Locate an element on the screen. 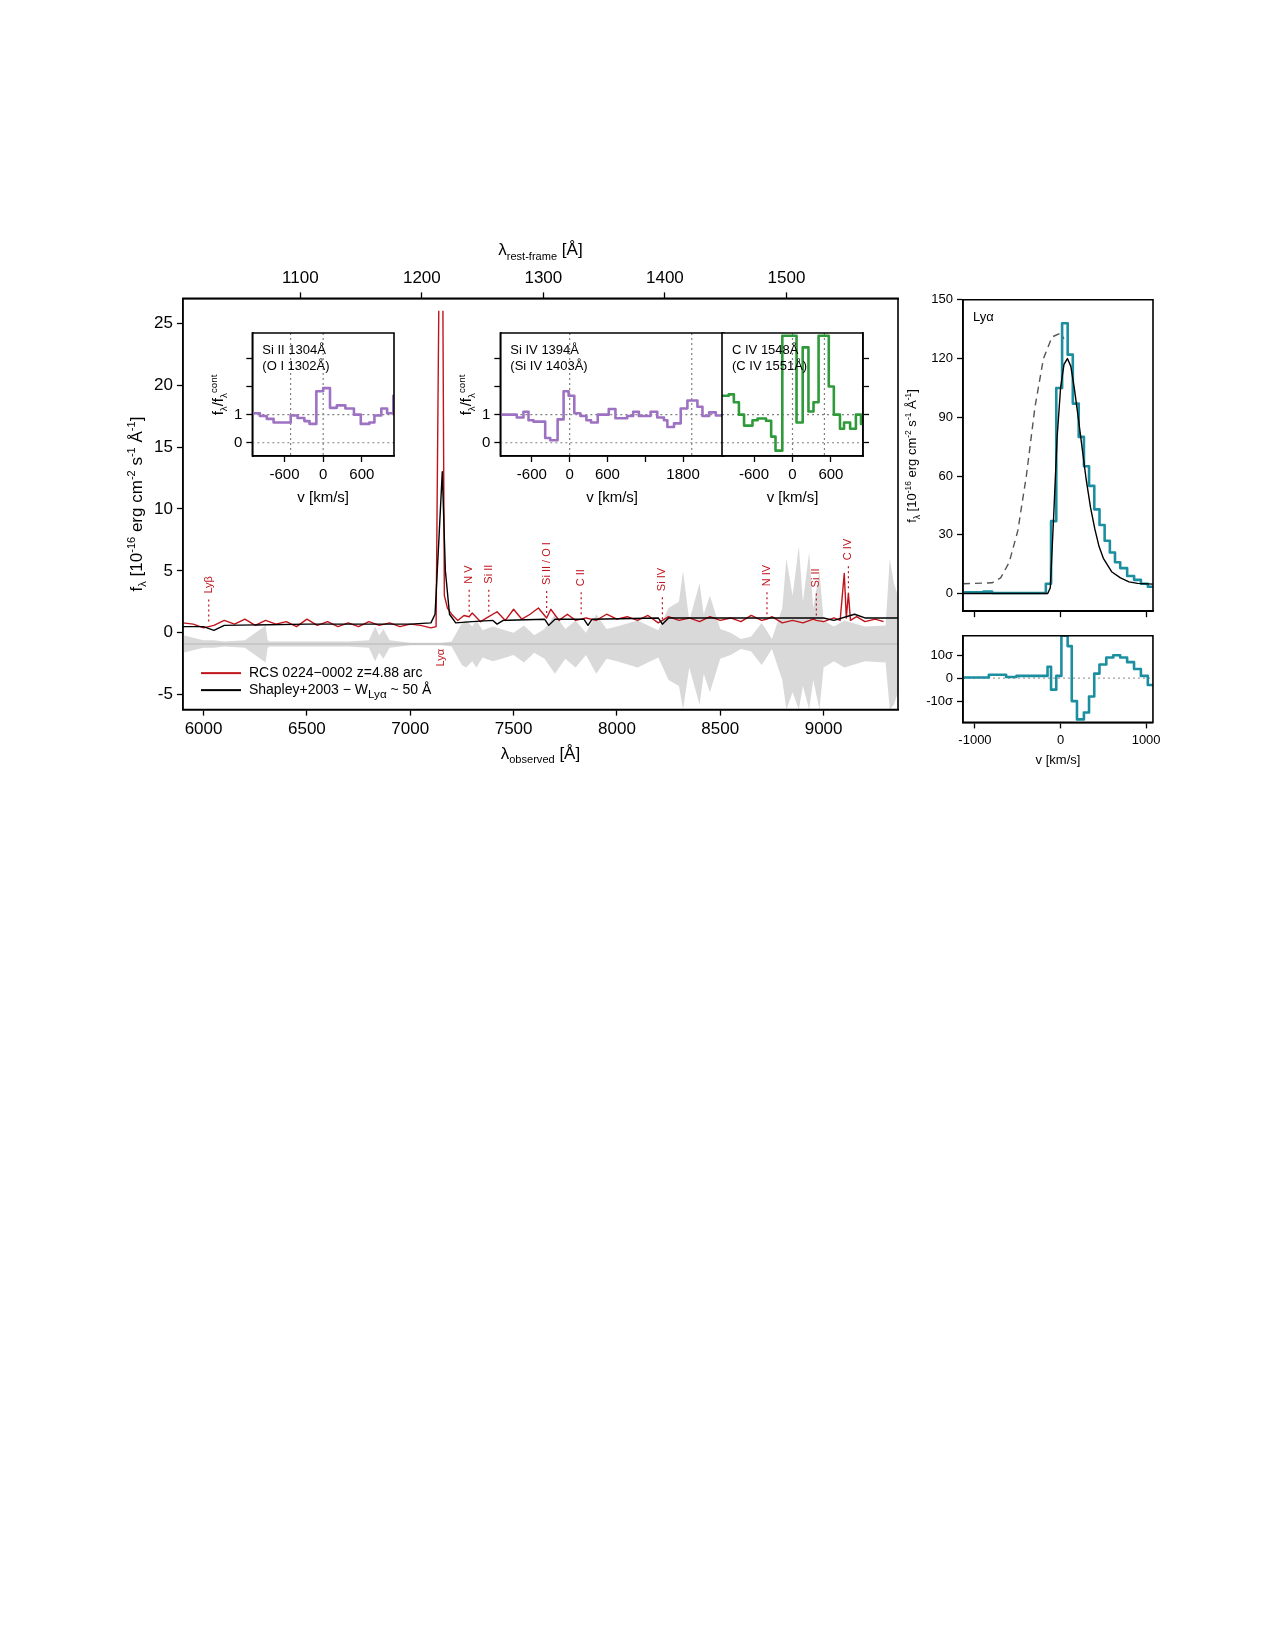  y-tick-label: -10σ is located at coordinates (939, 700).